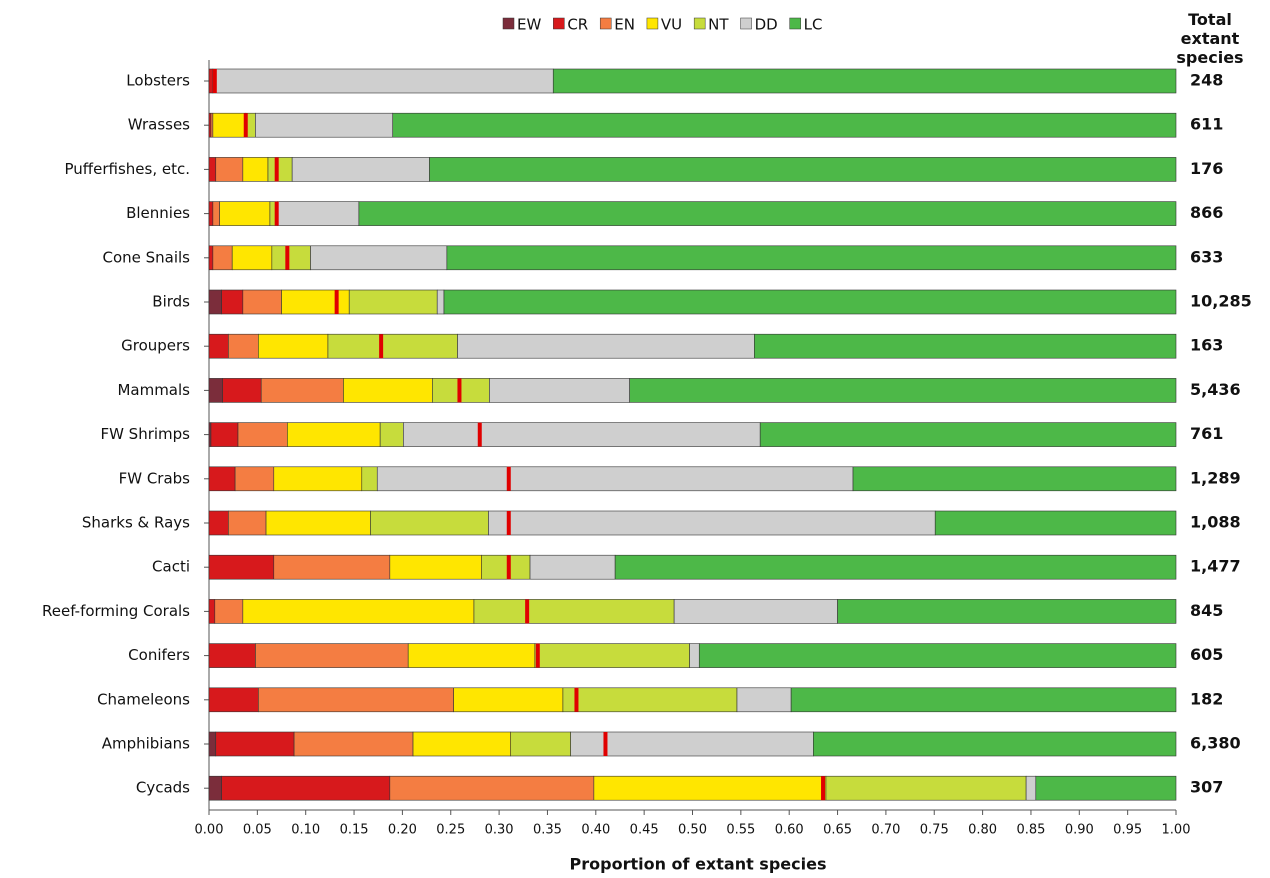 This screenshot has height=878, width=1270. I want to click on legend-label: VU, so click(671, 25).